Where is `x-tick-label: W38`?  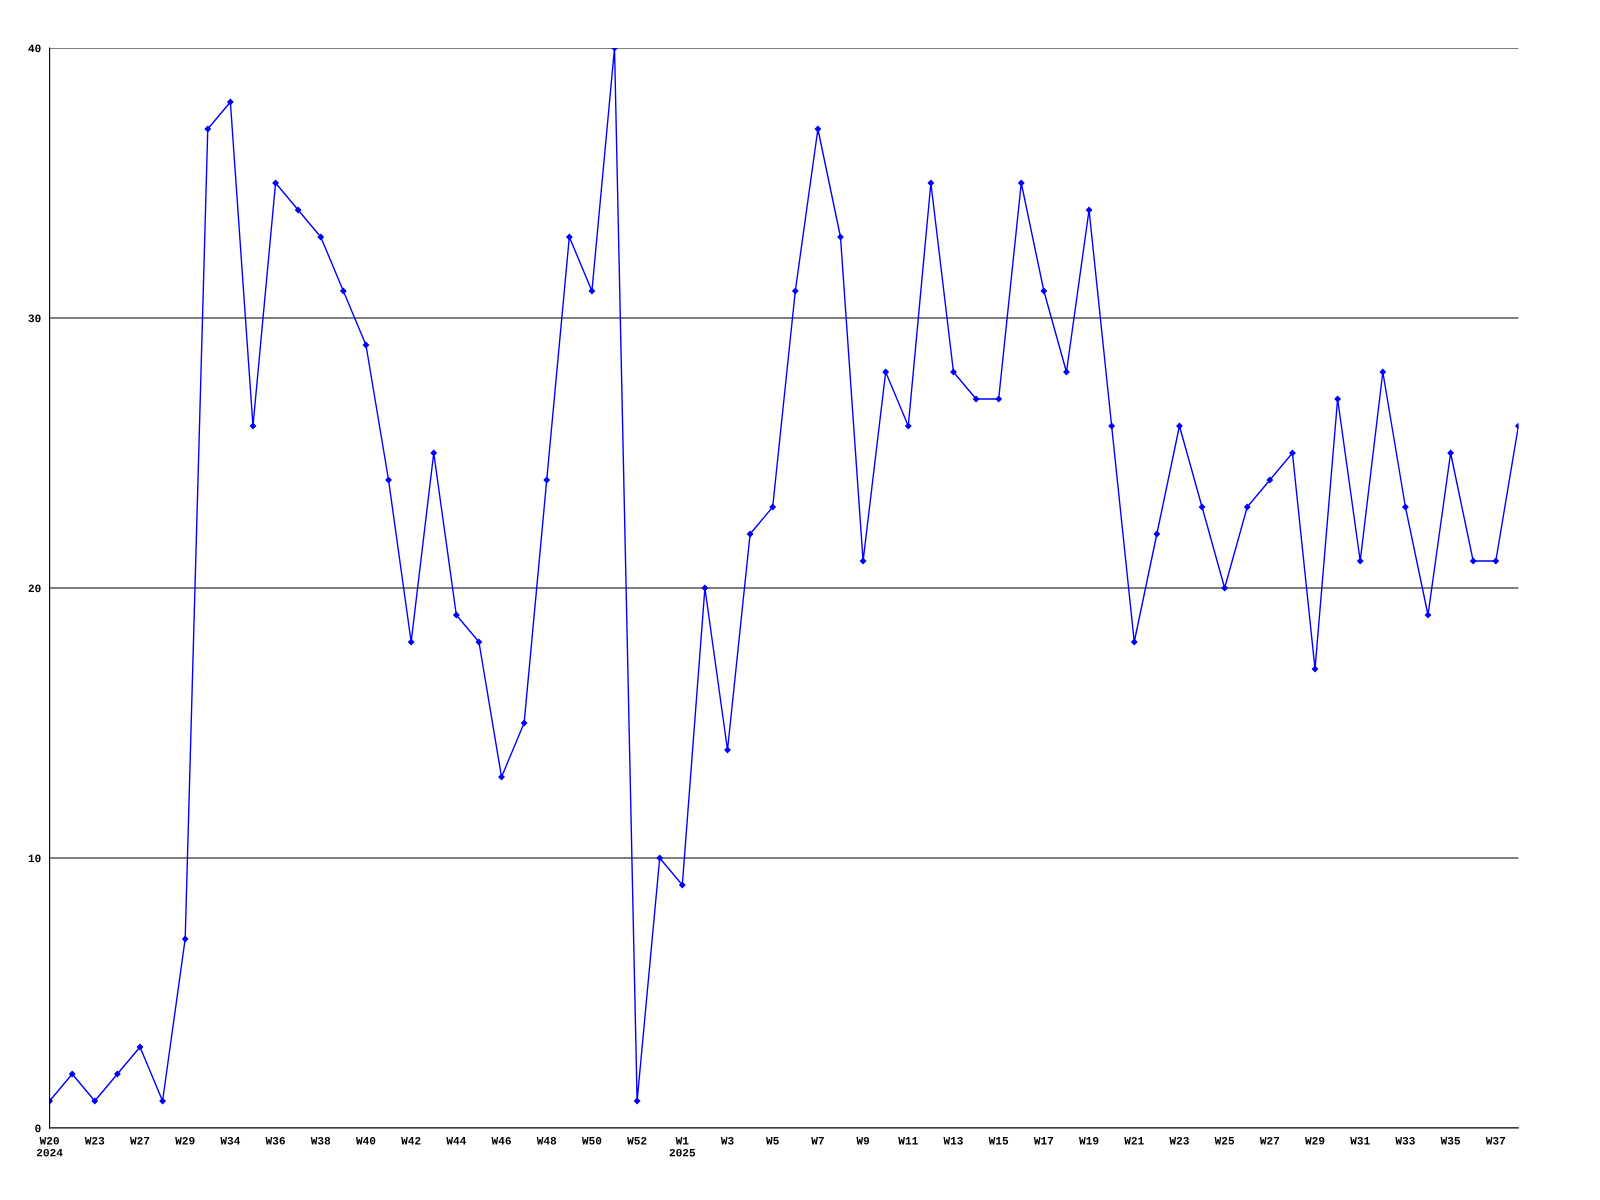
x-tick-label: W38 is located at coordinates (320, 1140).